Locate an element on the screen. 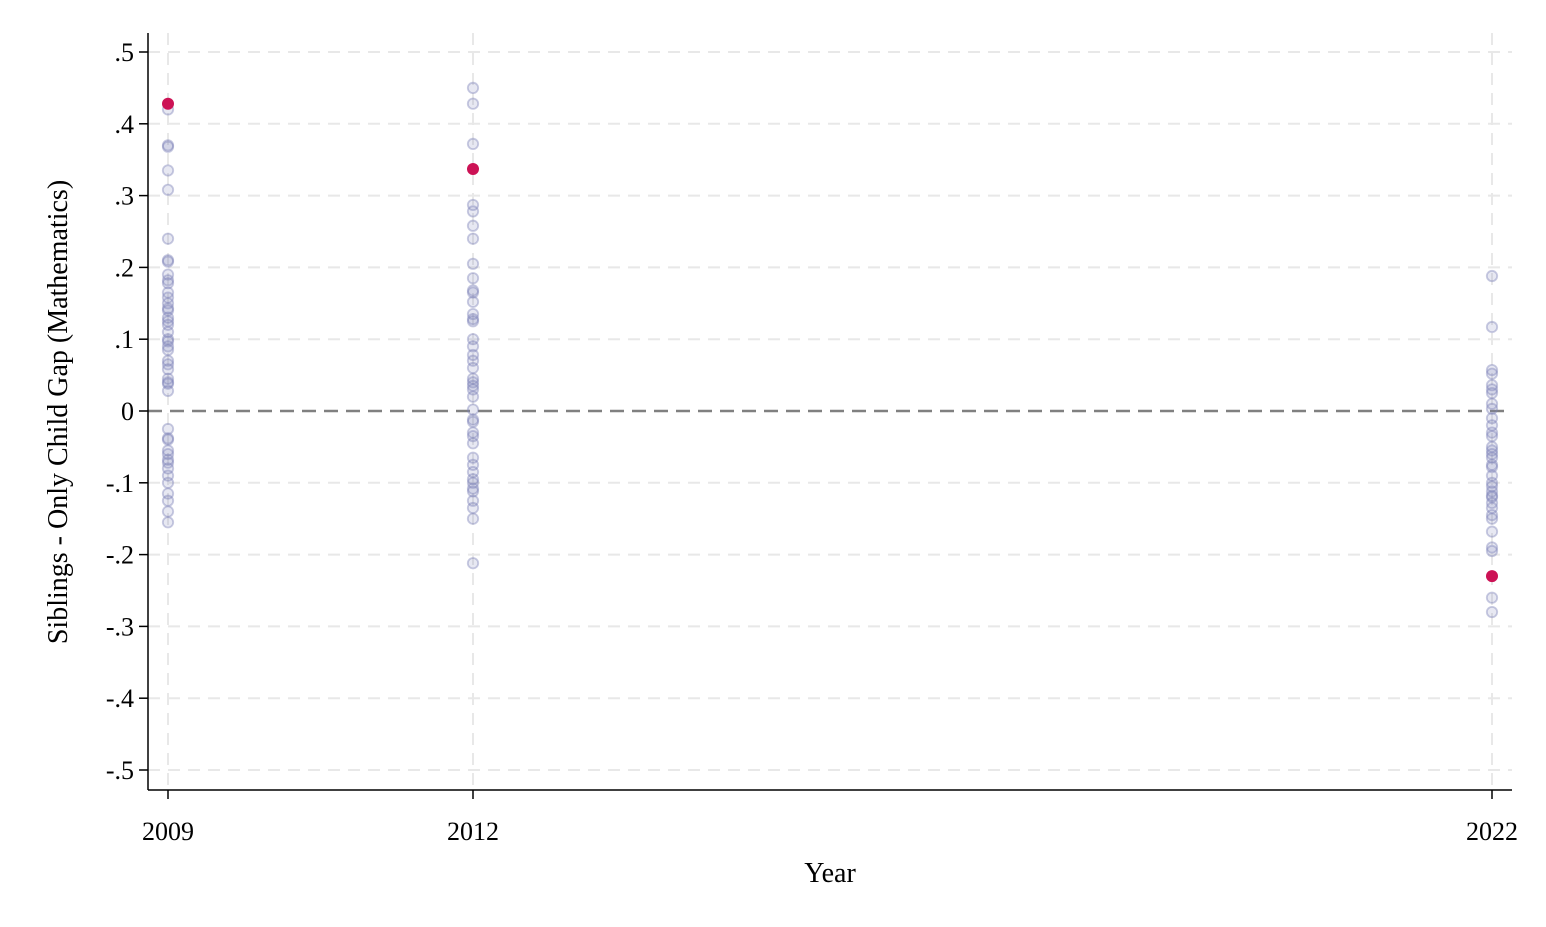 The image size is (1546, 927). x-tick-label: 2009 is located at coordinates (168, 831).